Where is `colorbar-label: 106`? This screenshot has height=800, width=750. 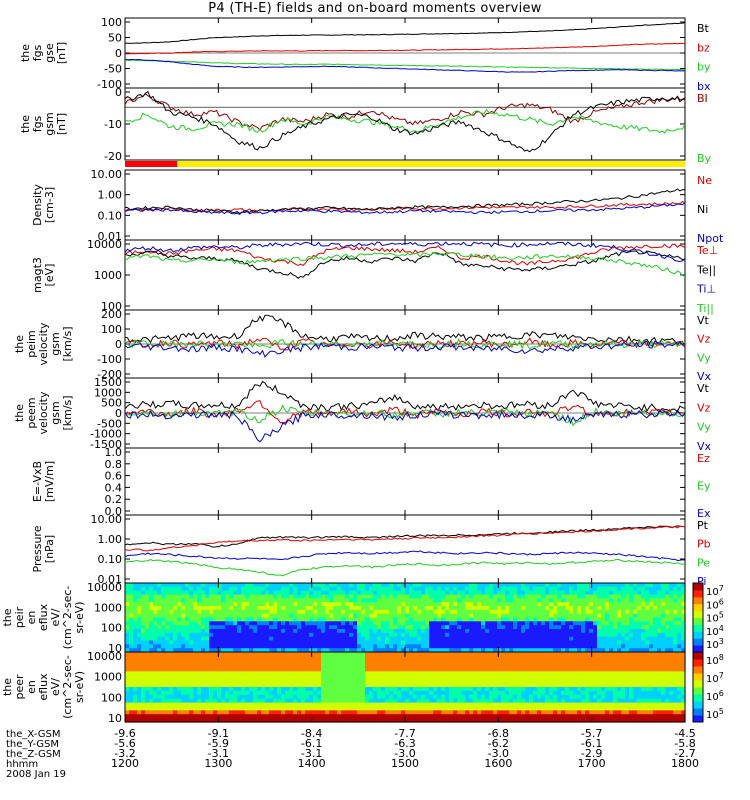
colorbar-label: 106 is located at coordinates (715, 604).